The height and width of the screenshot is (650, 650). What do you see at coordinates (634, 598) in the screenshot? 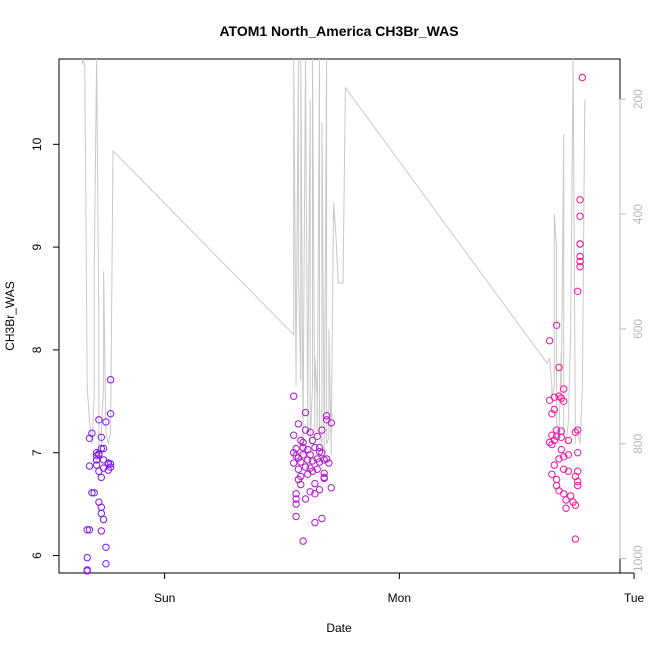
I see `x-tick-label: Tue` at bounding box center [634, 598].